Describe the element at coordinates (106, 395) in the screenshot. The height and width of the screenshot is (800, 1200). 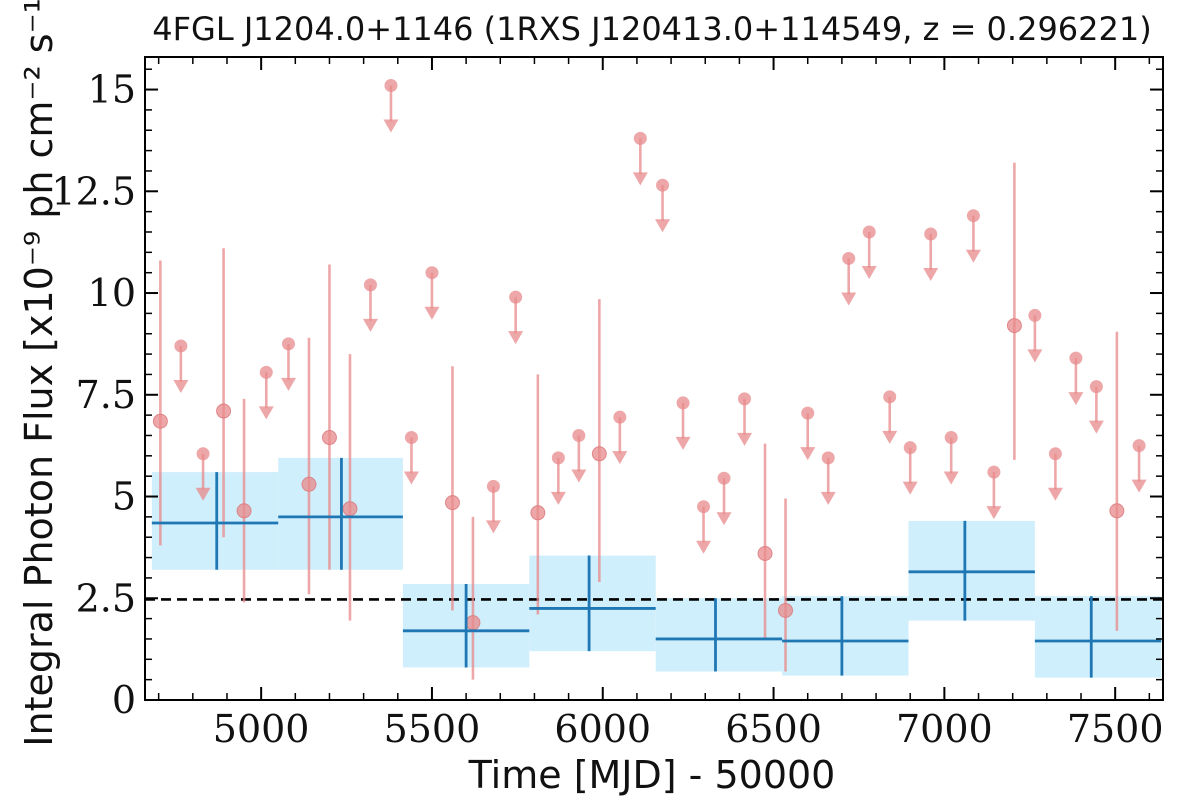
I see `y-tick-label: 7.5` at that location.